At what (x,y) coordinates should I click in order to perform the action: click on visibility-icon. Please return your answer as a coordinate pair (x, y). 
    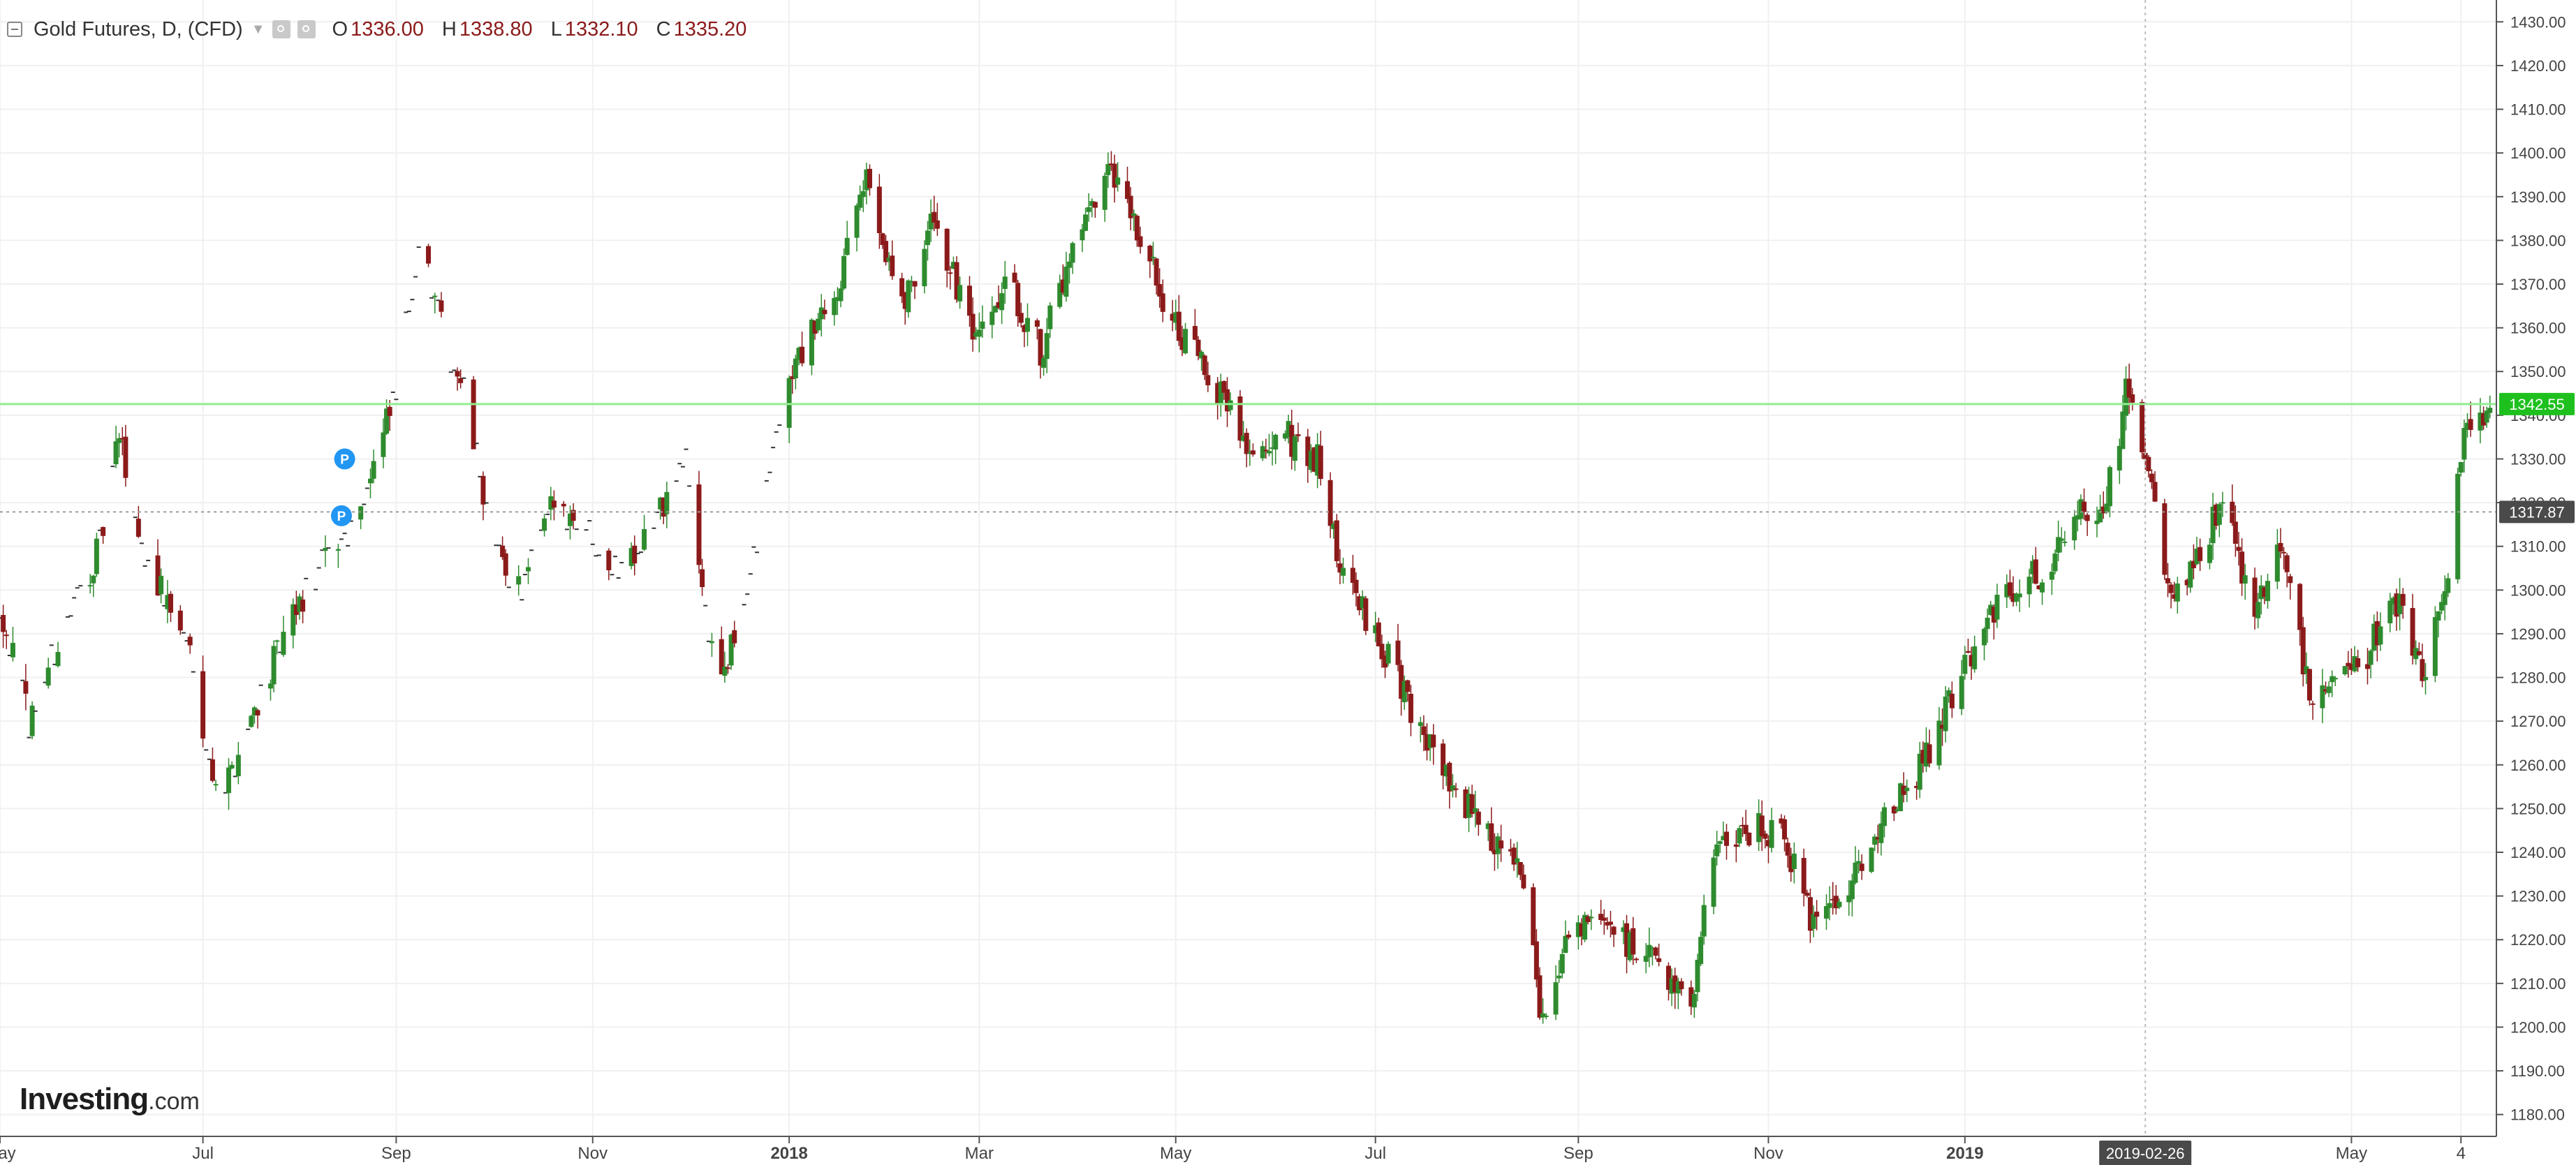
    Looking at the image, I should click on (281, 29).